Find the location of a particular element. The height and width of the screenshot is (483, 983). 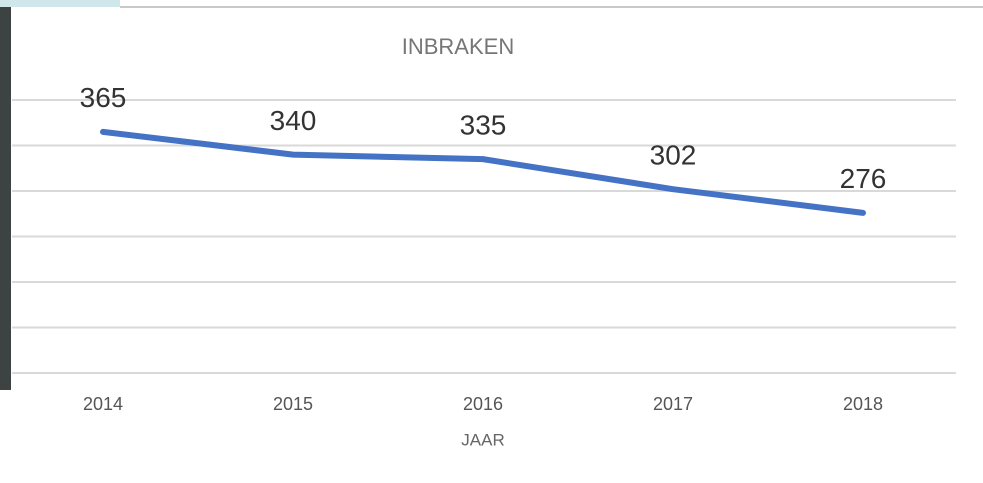

data-label: 276 is located at coordinates (863, 178).